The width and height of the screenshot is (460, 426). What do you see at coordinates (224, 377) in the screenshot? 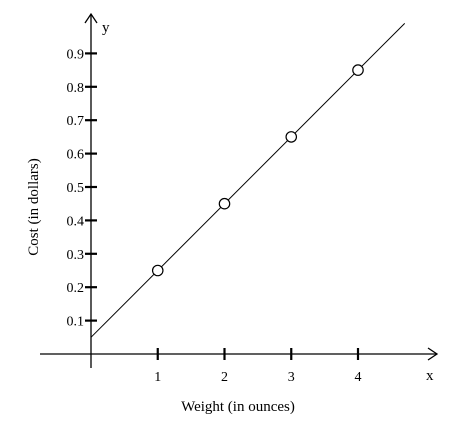
I see `x-tick-label: 2` at bounding box center [224, 377].